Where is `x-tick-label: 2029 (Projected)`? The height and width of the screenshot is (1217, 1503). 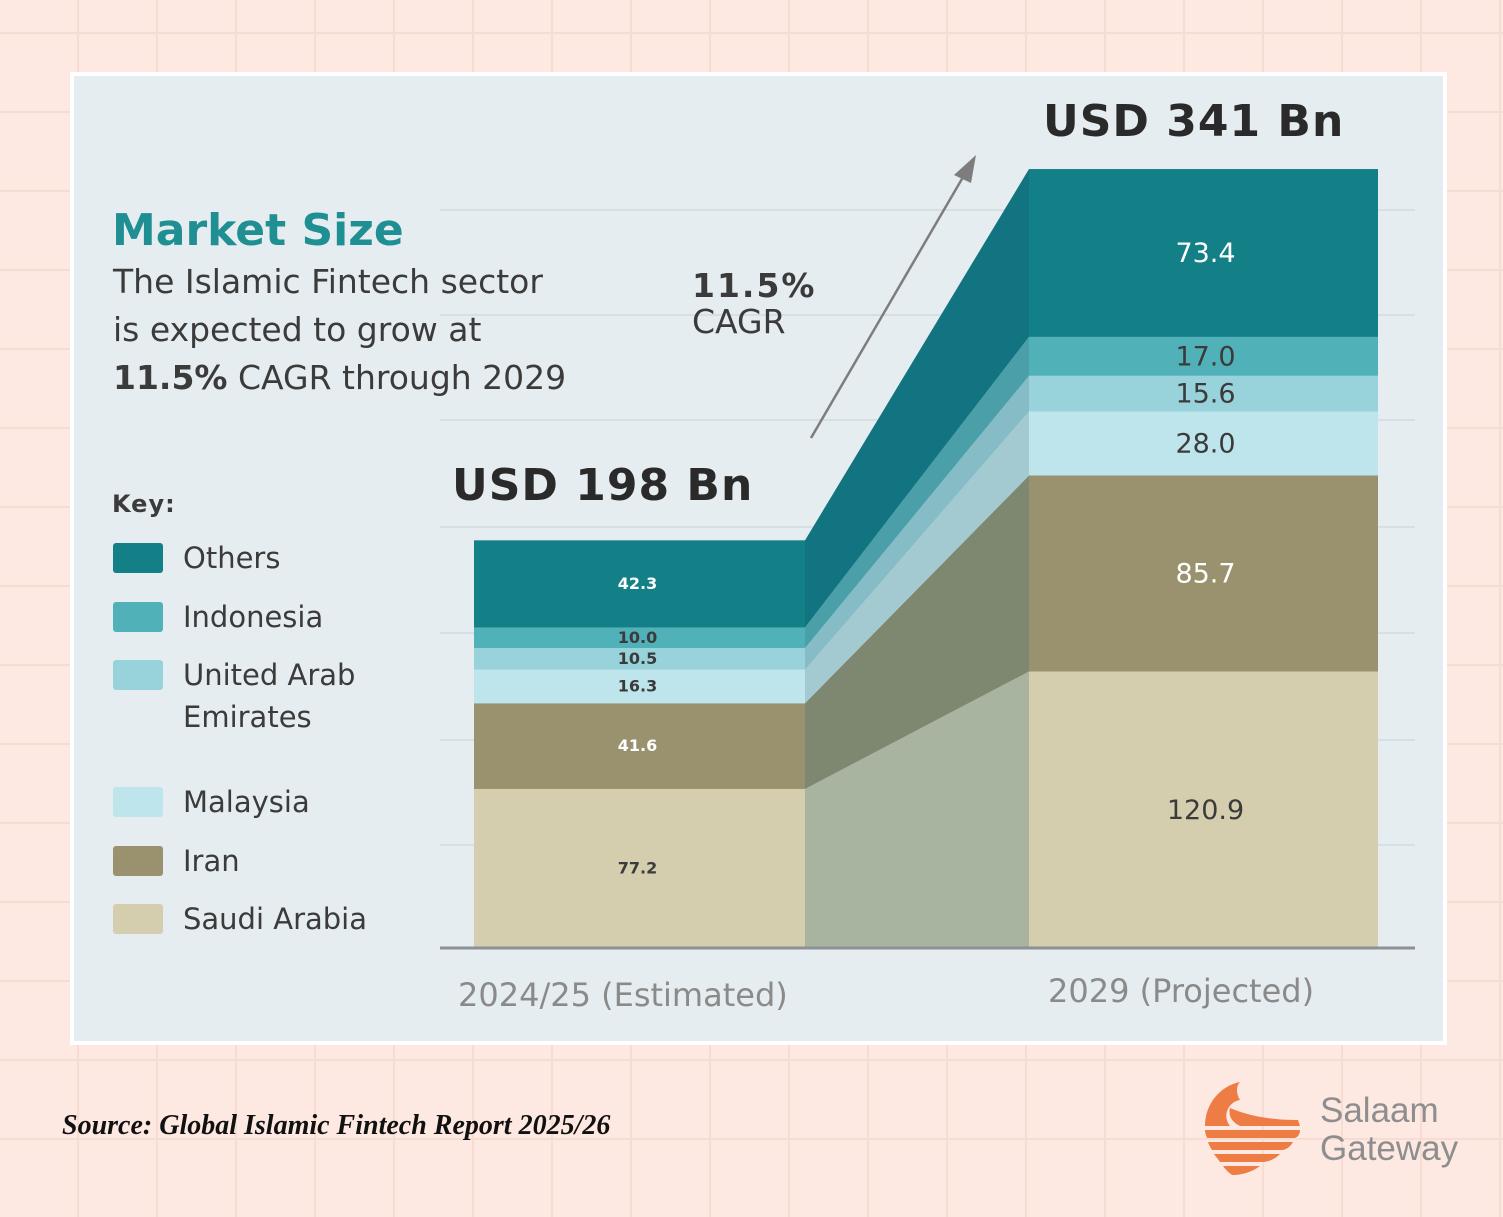
x-tick-label: 2029 (Projected) is located at coordinates (1181, 991).